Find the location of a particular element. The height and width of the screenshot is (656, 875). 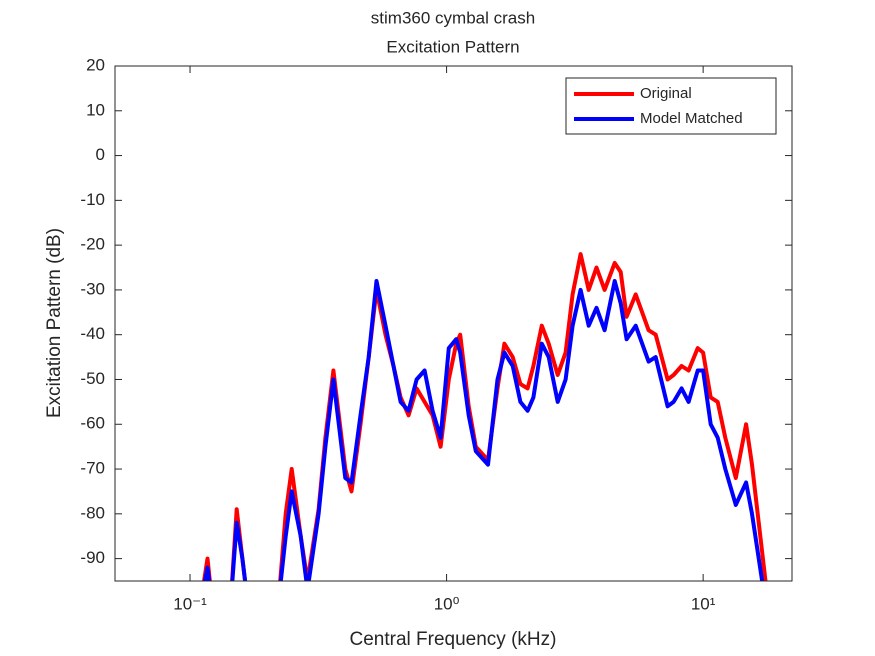

y-tick-label: -10 is located at coordinates (92, 199).